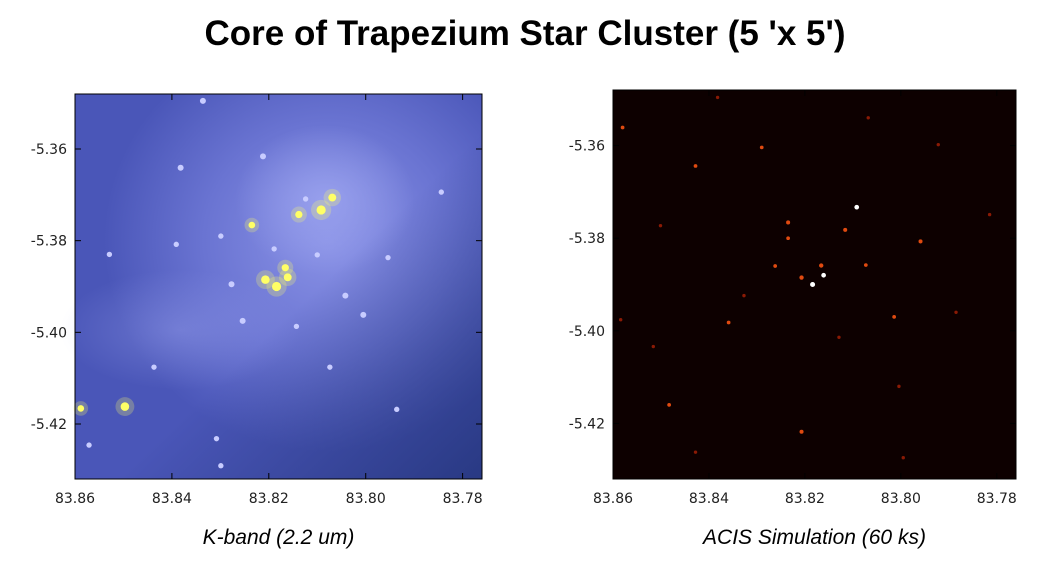 The width and height of the screenshot is (1050, 563). I want to click on acis-caption: ACIS Simulation (60 ks), so click(814, 537).